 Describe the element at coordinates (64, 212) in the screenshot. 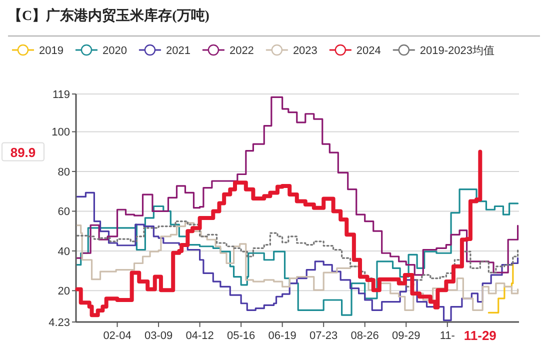

I see `y-tick-label: 60` at that location.